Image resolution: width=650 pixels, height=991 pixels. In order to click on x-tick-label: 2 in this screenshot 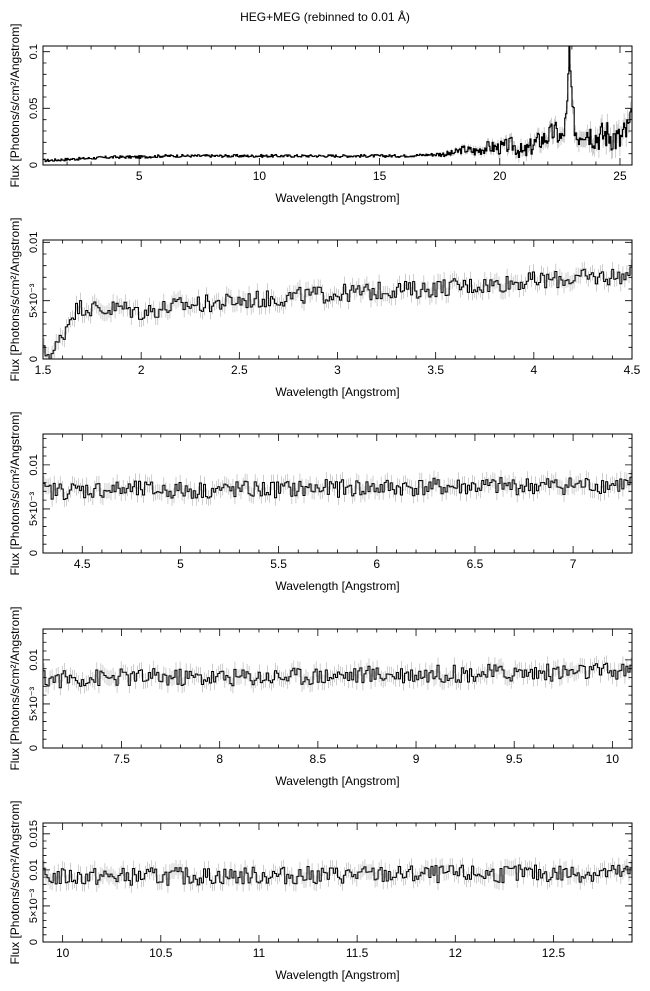, I will do `click(141, 370)`.